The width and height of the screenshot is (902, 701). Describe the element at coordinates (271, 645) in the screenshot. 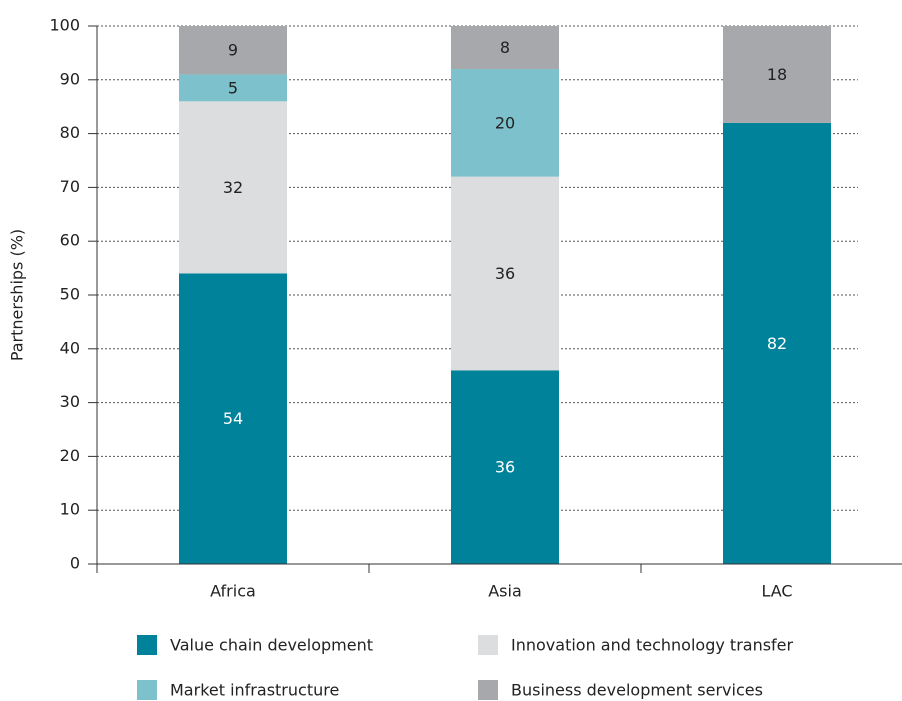

I see `legend-label: Value chain development` at that location.